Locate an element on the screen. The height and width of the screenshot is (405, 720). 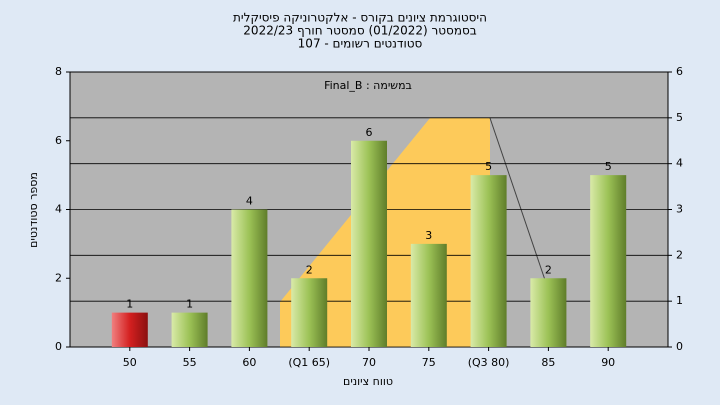
x-tick-label: 85 is located at coordinates (548, 362).